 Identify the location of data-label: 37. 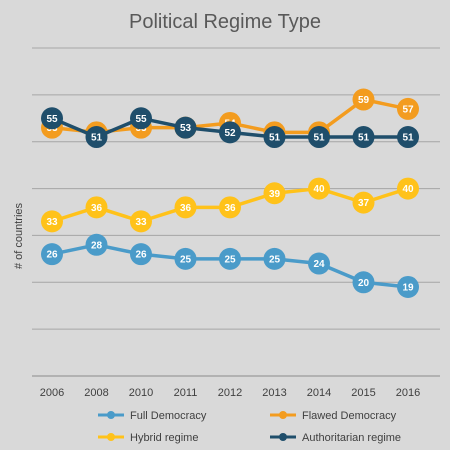
(364, 203).